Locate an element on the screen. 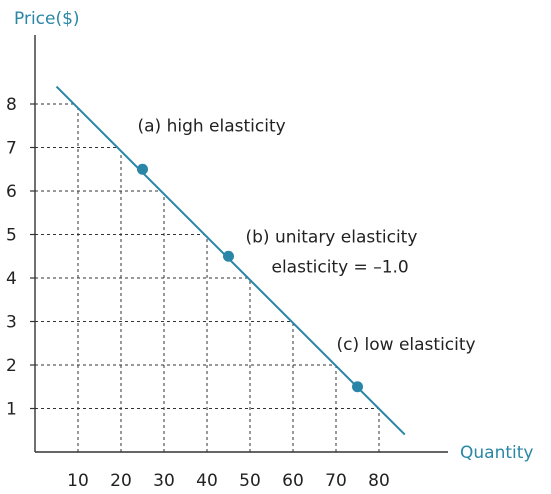 This screenshot has width=551, height=494. y-axis-title: Price($) is located at coordinates (47, 19).